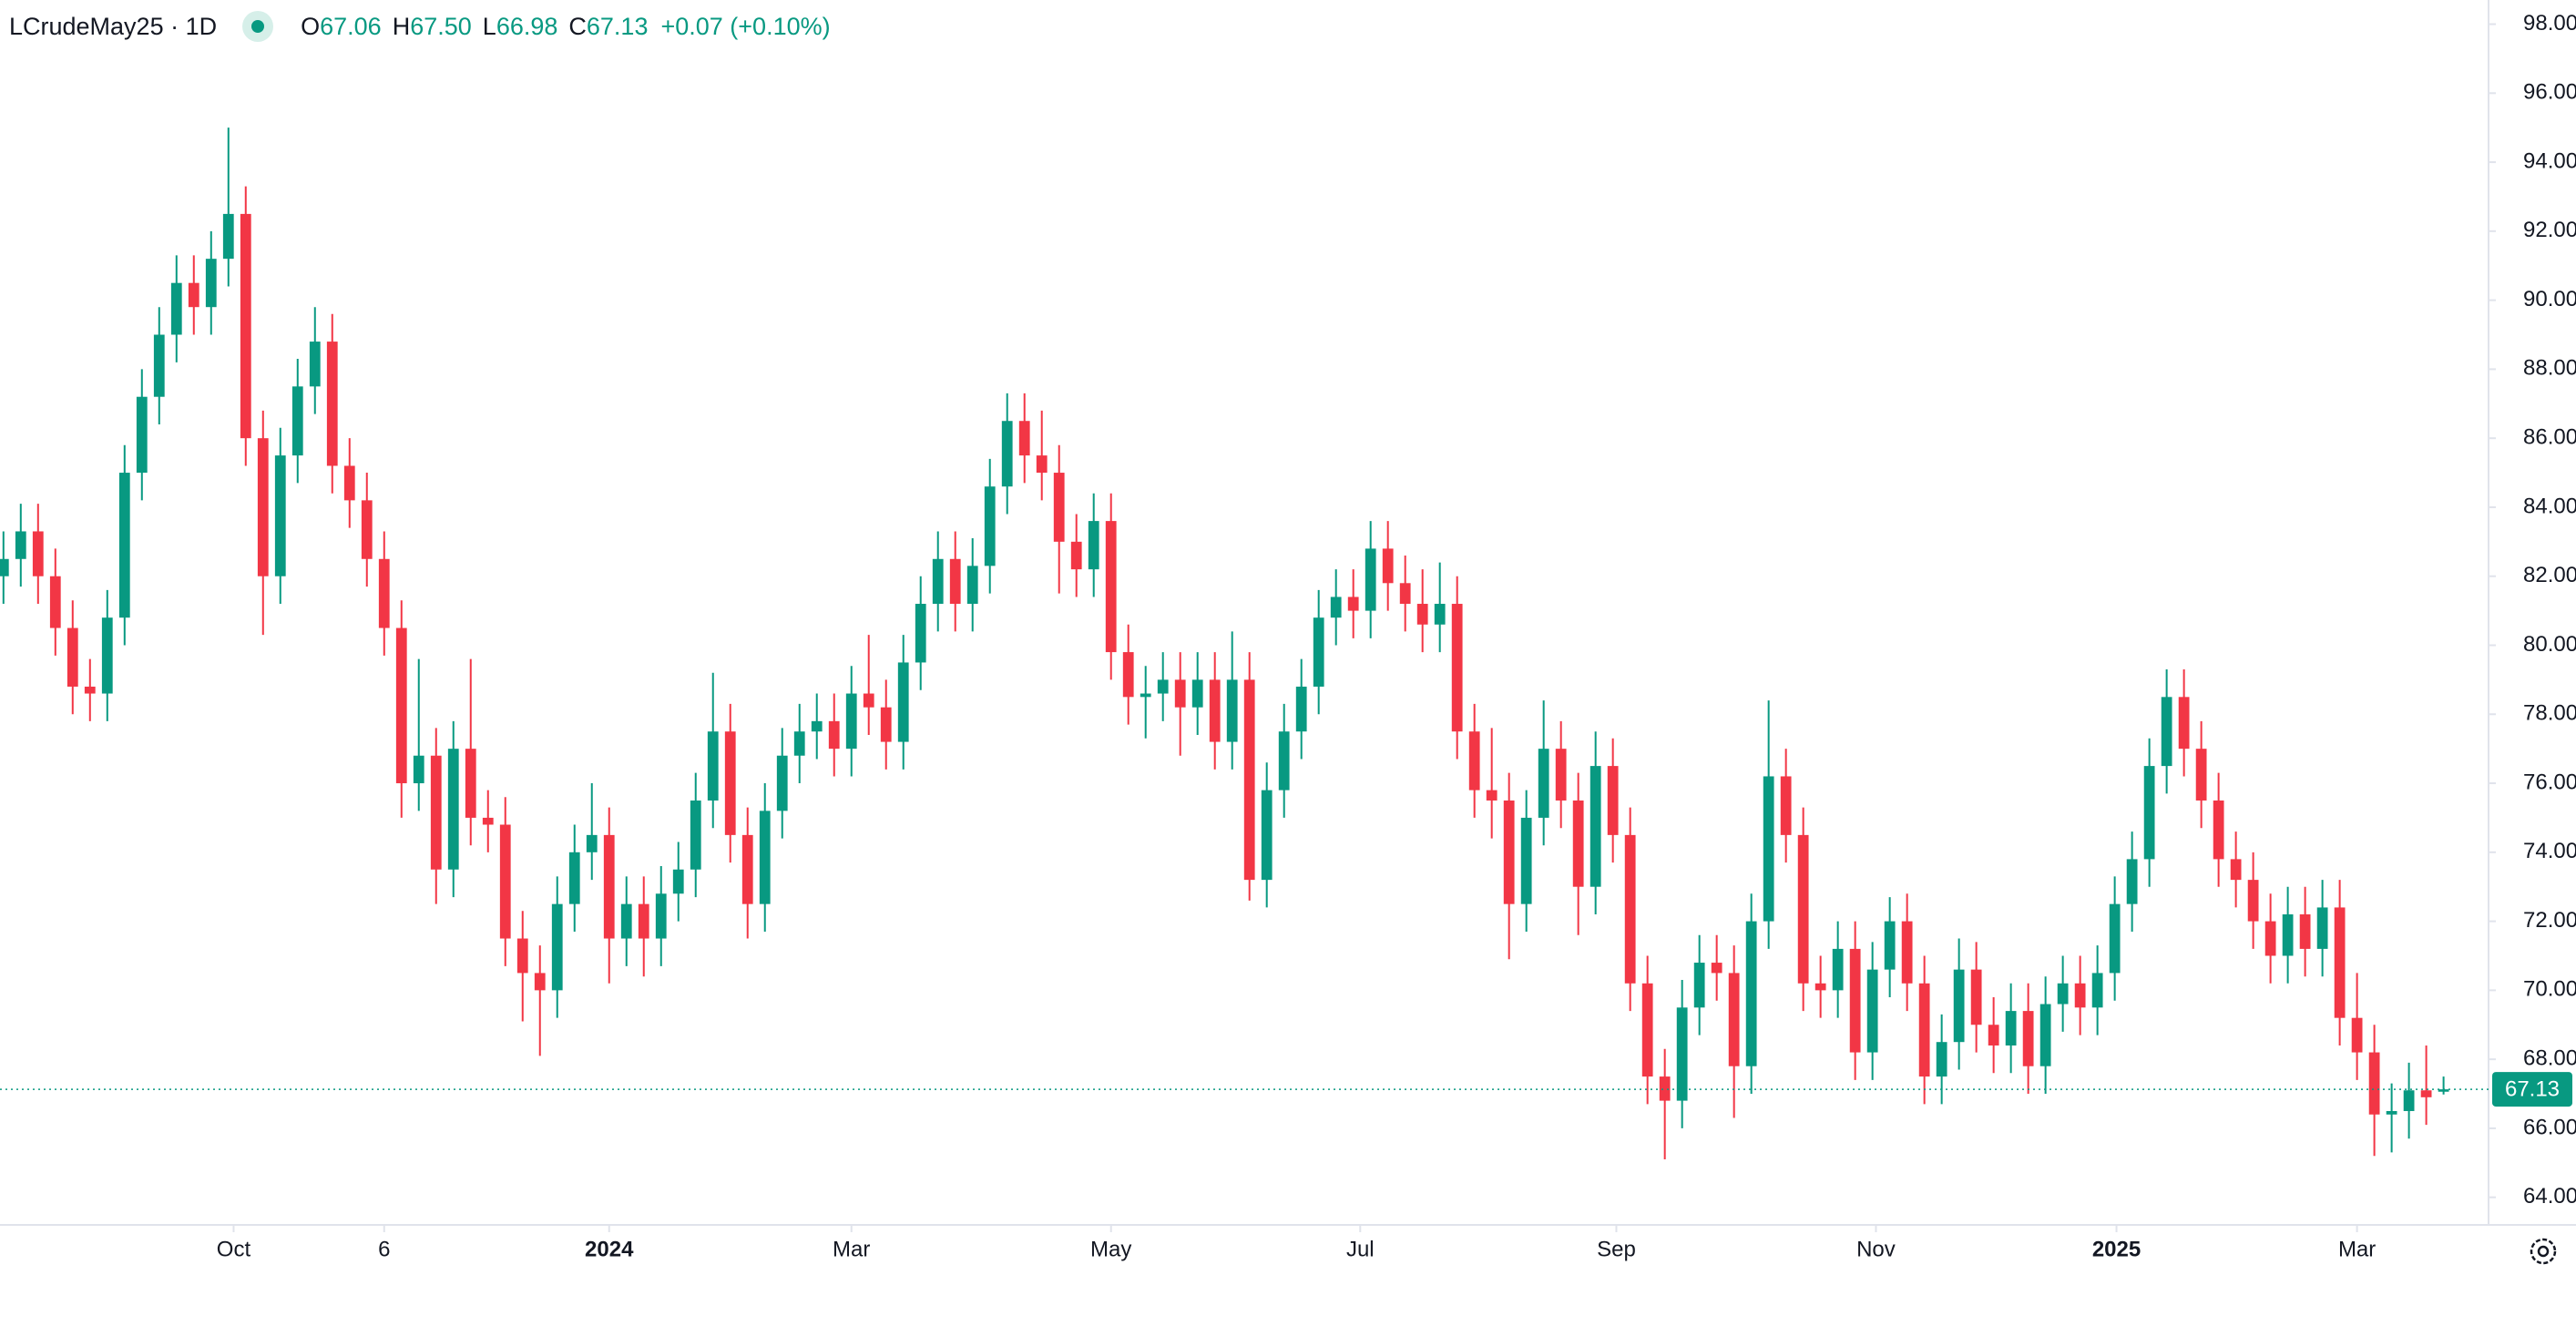  What do you see at coordinates (2543, 1251) in the screenshot?
I see `settings-icon` at bounding box center [2543, 1251].